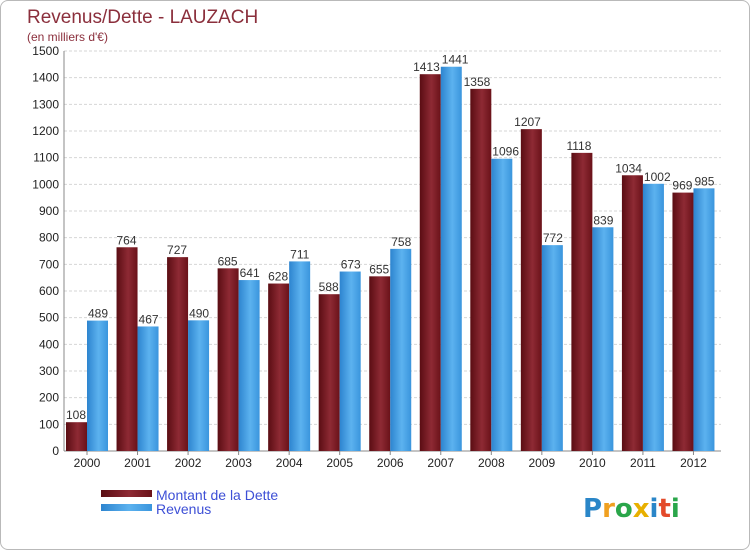  I want to click on y-tick-label: 800, so click(49, 238).